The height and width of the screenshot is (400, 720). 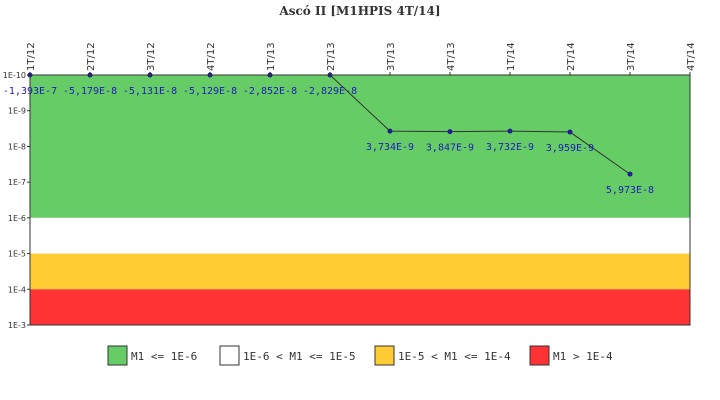 What do you see at coordinates (151, 56) in the screenshot?
I see `x-tick-label: 3T/12` at bounding box center [151, 56].